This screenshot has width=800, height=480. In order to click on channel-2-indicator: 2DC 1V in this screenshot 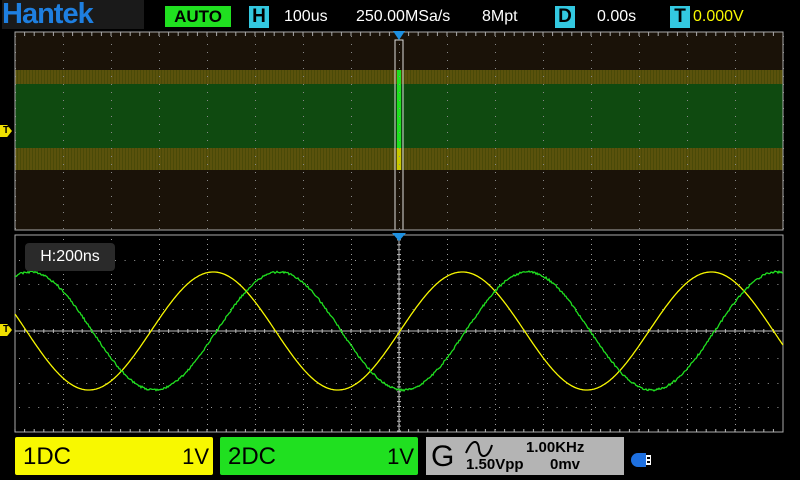, I will do `click(319, 456)`.